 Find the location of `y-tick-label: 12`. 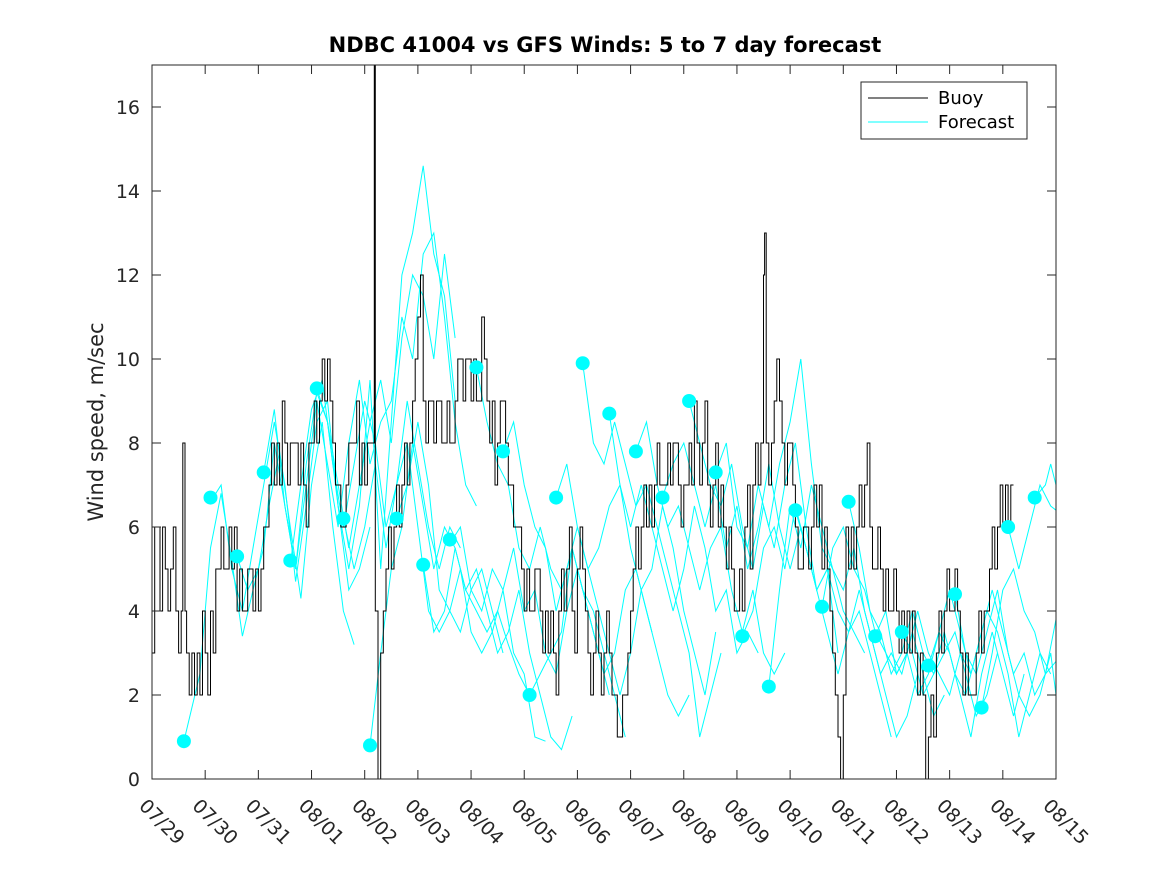

y-tick-label: 12 is located at coordinates (128, 276).